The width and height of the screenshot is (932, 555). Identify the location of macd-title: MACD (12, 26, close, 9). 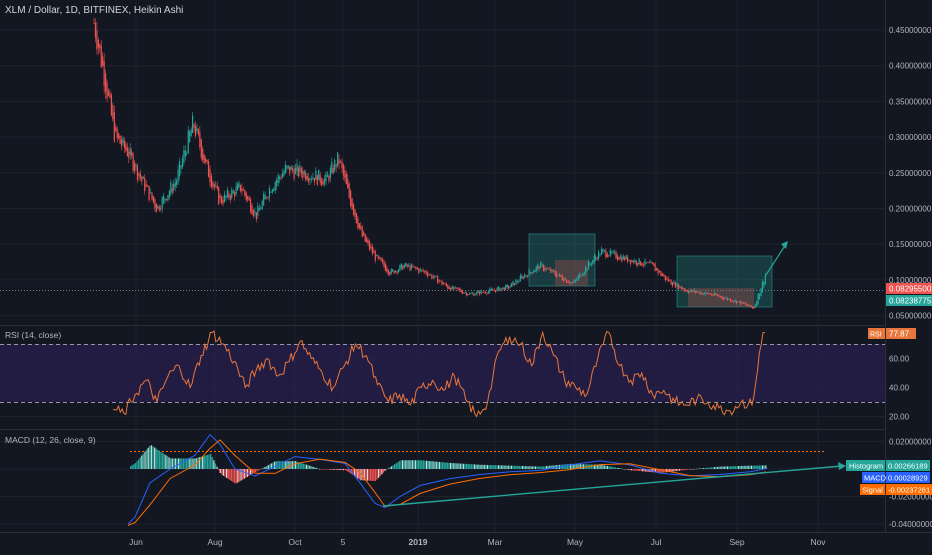
(50, 440).